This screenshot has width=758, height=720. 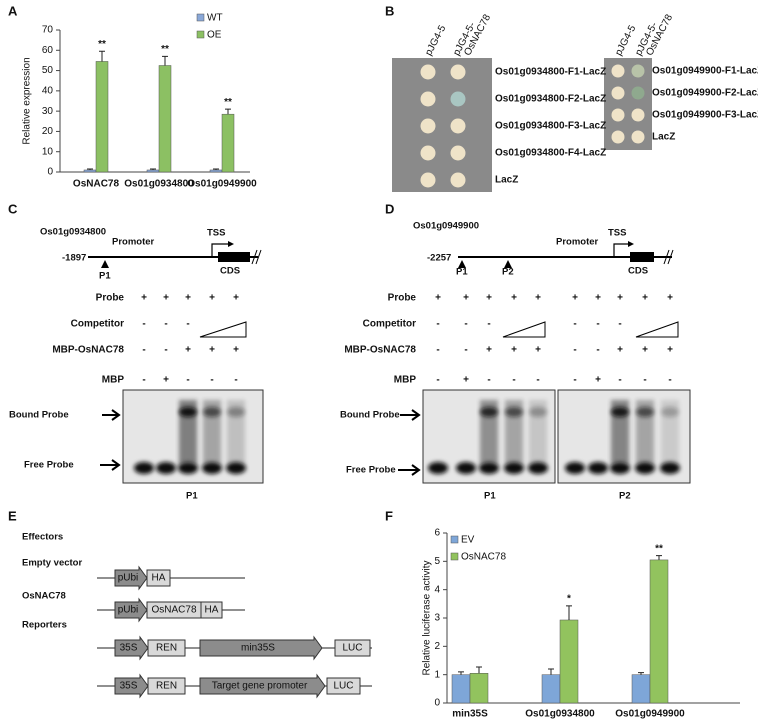 What do you see at coordinates (13, 208) in the screenshot?
I see `panel-letter: C` at bounding box center [13, 208].